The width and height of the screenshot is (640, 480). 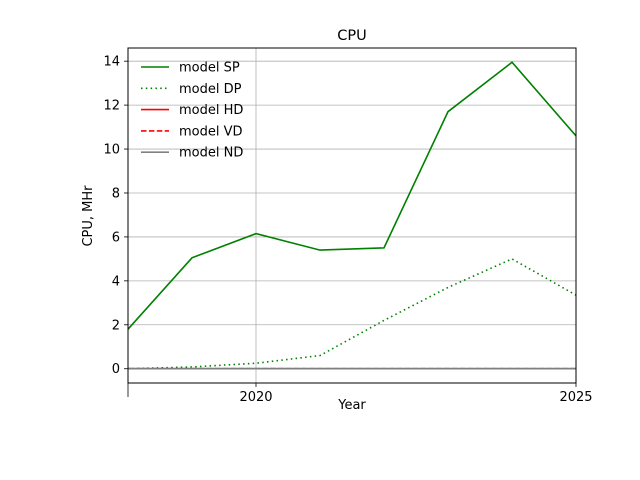 I want to click on x-tick-label: 2020, so click(x=255, y=397).